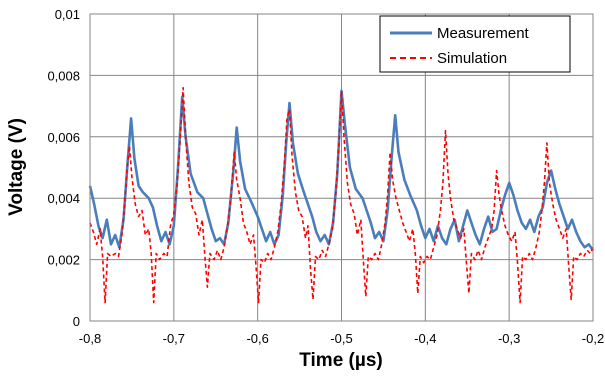 The width and height of the screenshot is (605, 376). What do you see at coordinates (483, 33) in the screenshot?
I see `legend-label-measurement: Measurement` at bounding box center [483, 33].